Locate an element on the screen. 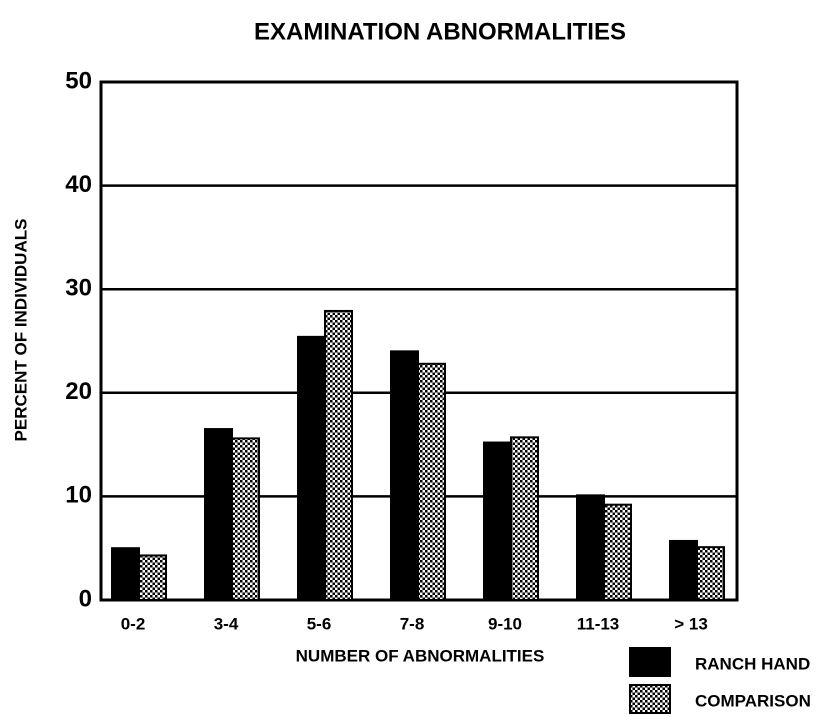  y-tick-label: 0 is located at coordinates (85, 598).